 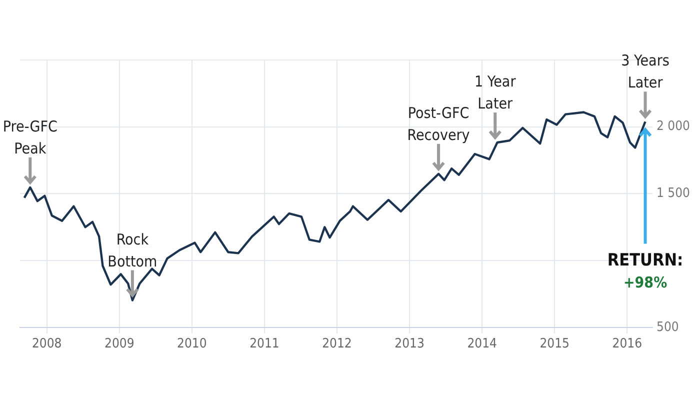 I want to click on x-tick-label: 2014, so click(x=482, y=344).